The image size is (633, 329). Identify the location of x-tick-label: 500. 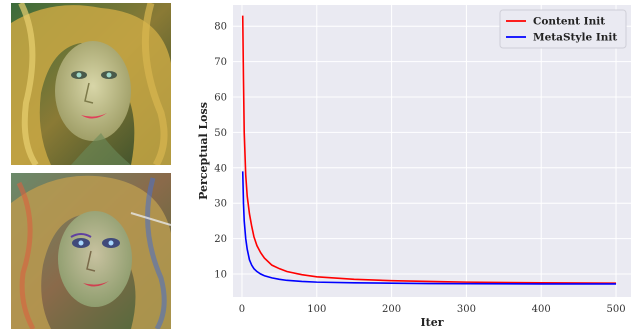
(615, 309).